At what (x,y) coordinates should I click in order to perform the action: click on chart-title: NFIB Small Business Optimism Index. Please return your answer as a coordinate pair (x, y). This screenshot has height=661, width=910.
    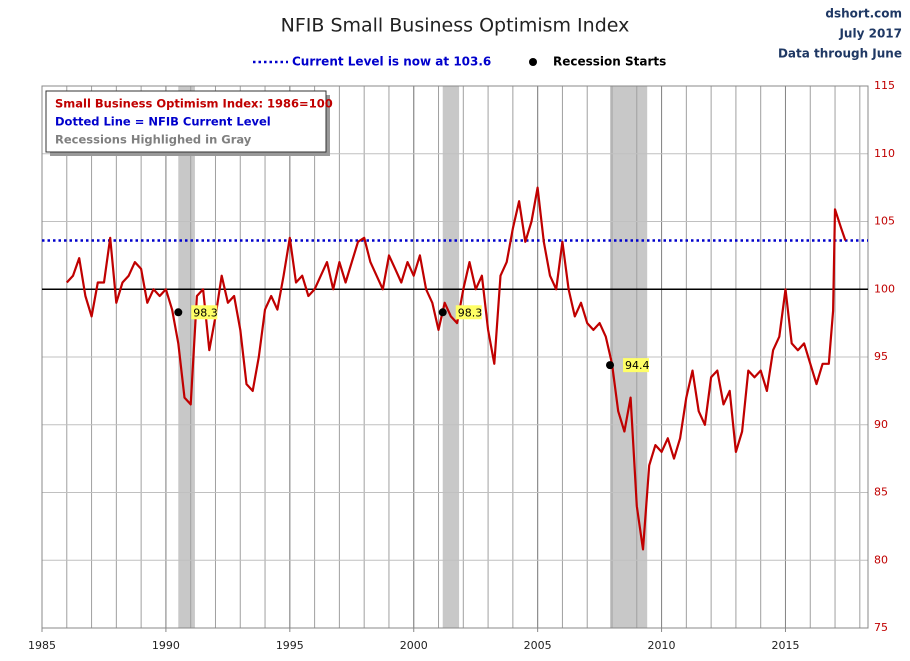
    Looking at the image, I should click on (455, 26).